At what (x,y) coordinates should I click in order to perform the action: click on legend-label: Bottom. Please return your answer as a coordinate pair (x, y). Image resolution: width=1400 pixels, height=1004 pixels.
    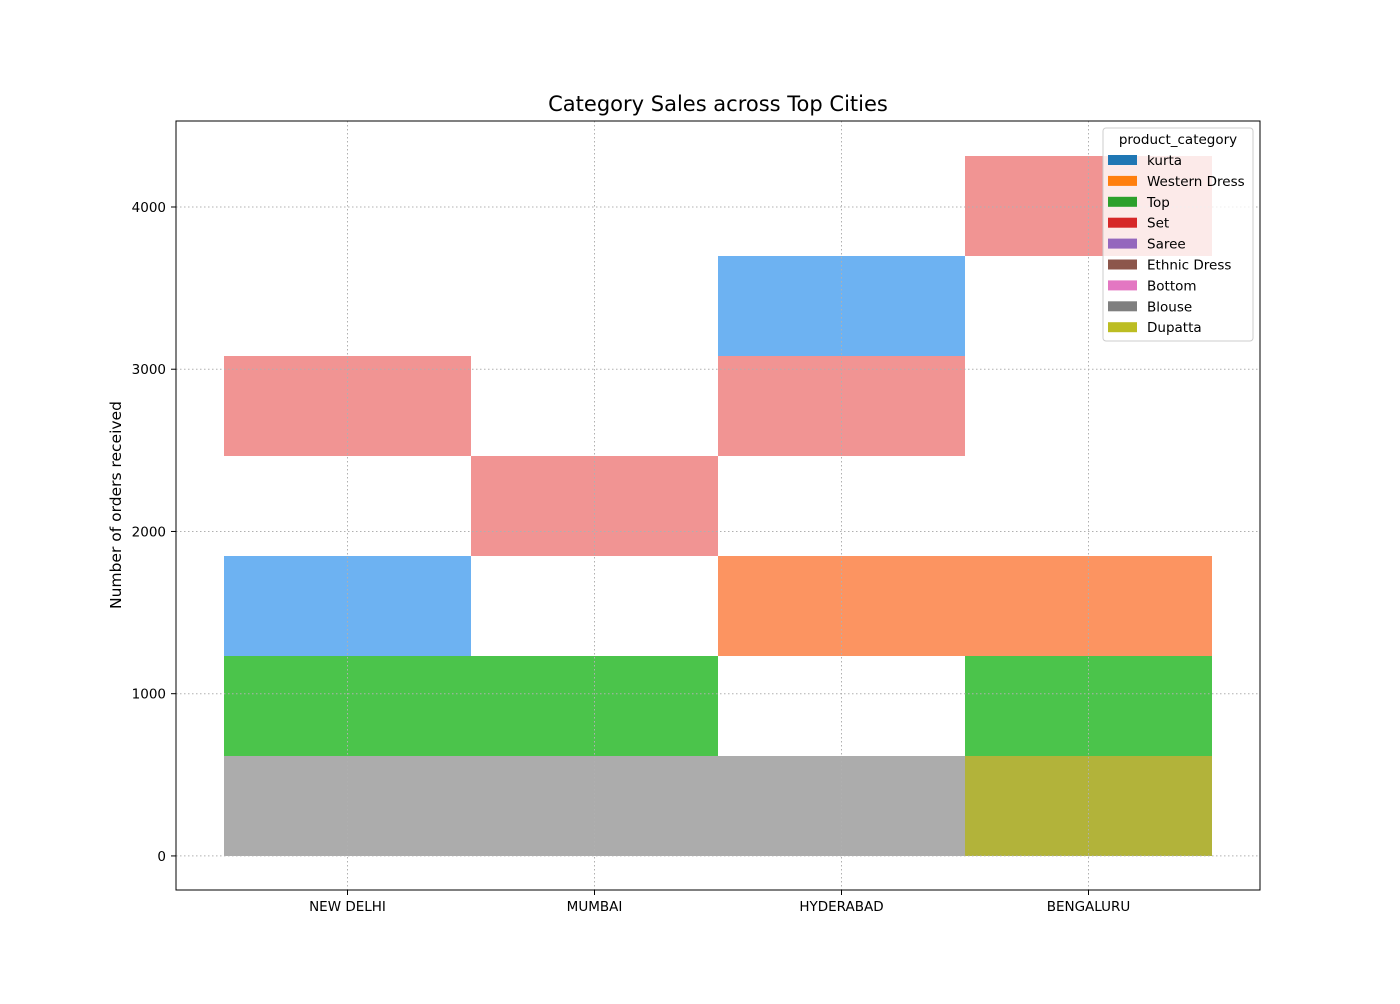
    Looking at the image, I should click on (1172, 286).